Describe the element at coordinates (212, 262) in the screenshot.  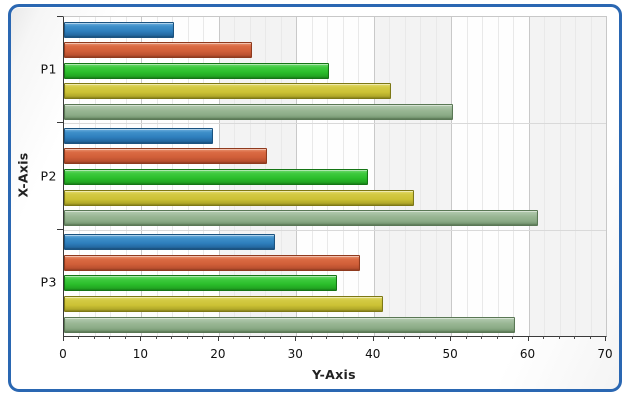
I see `bar-P3-red` at that location.